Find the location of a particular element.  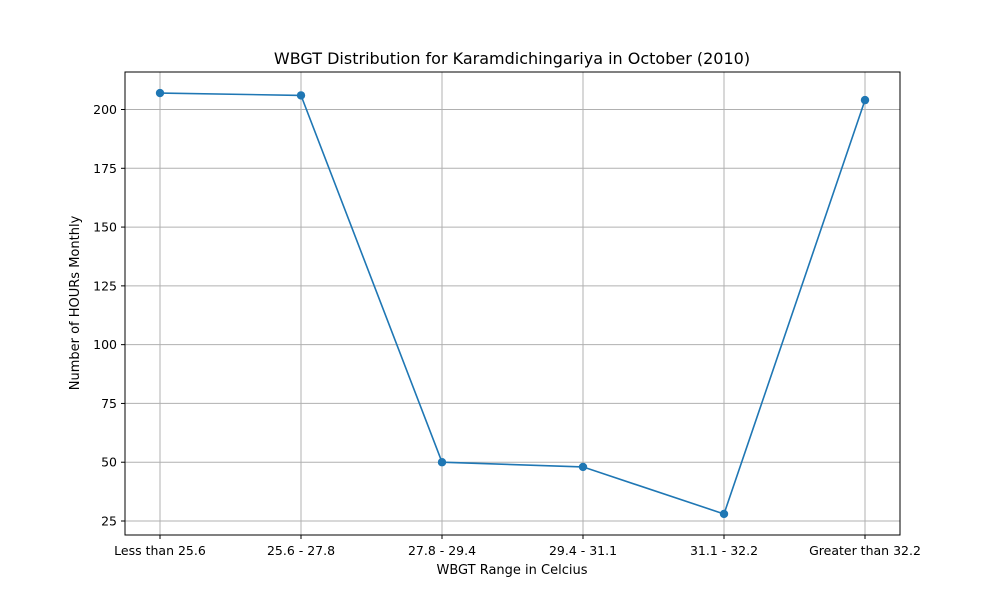

x-tick-label: 31.1 - 32.2 is located at coordinates (724, 550).